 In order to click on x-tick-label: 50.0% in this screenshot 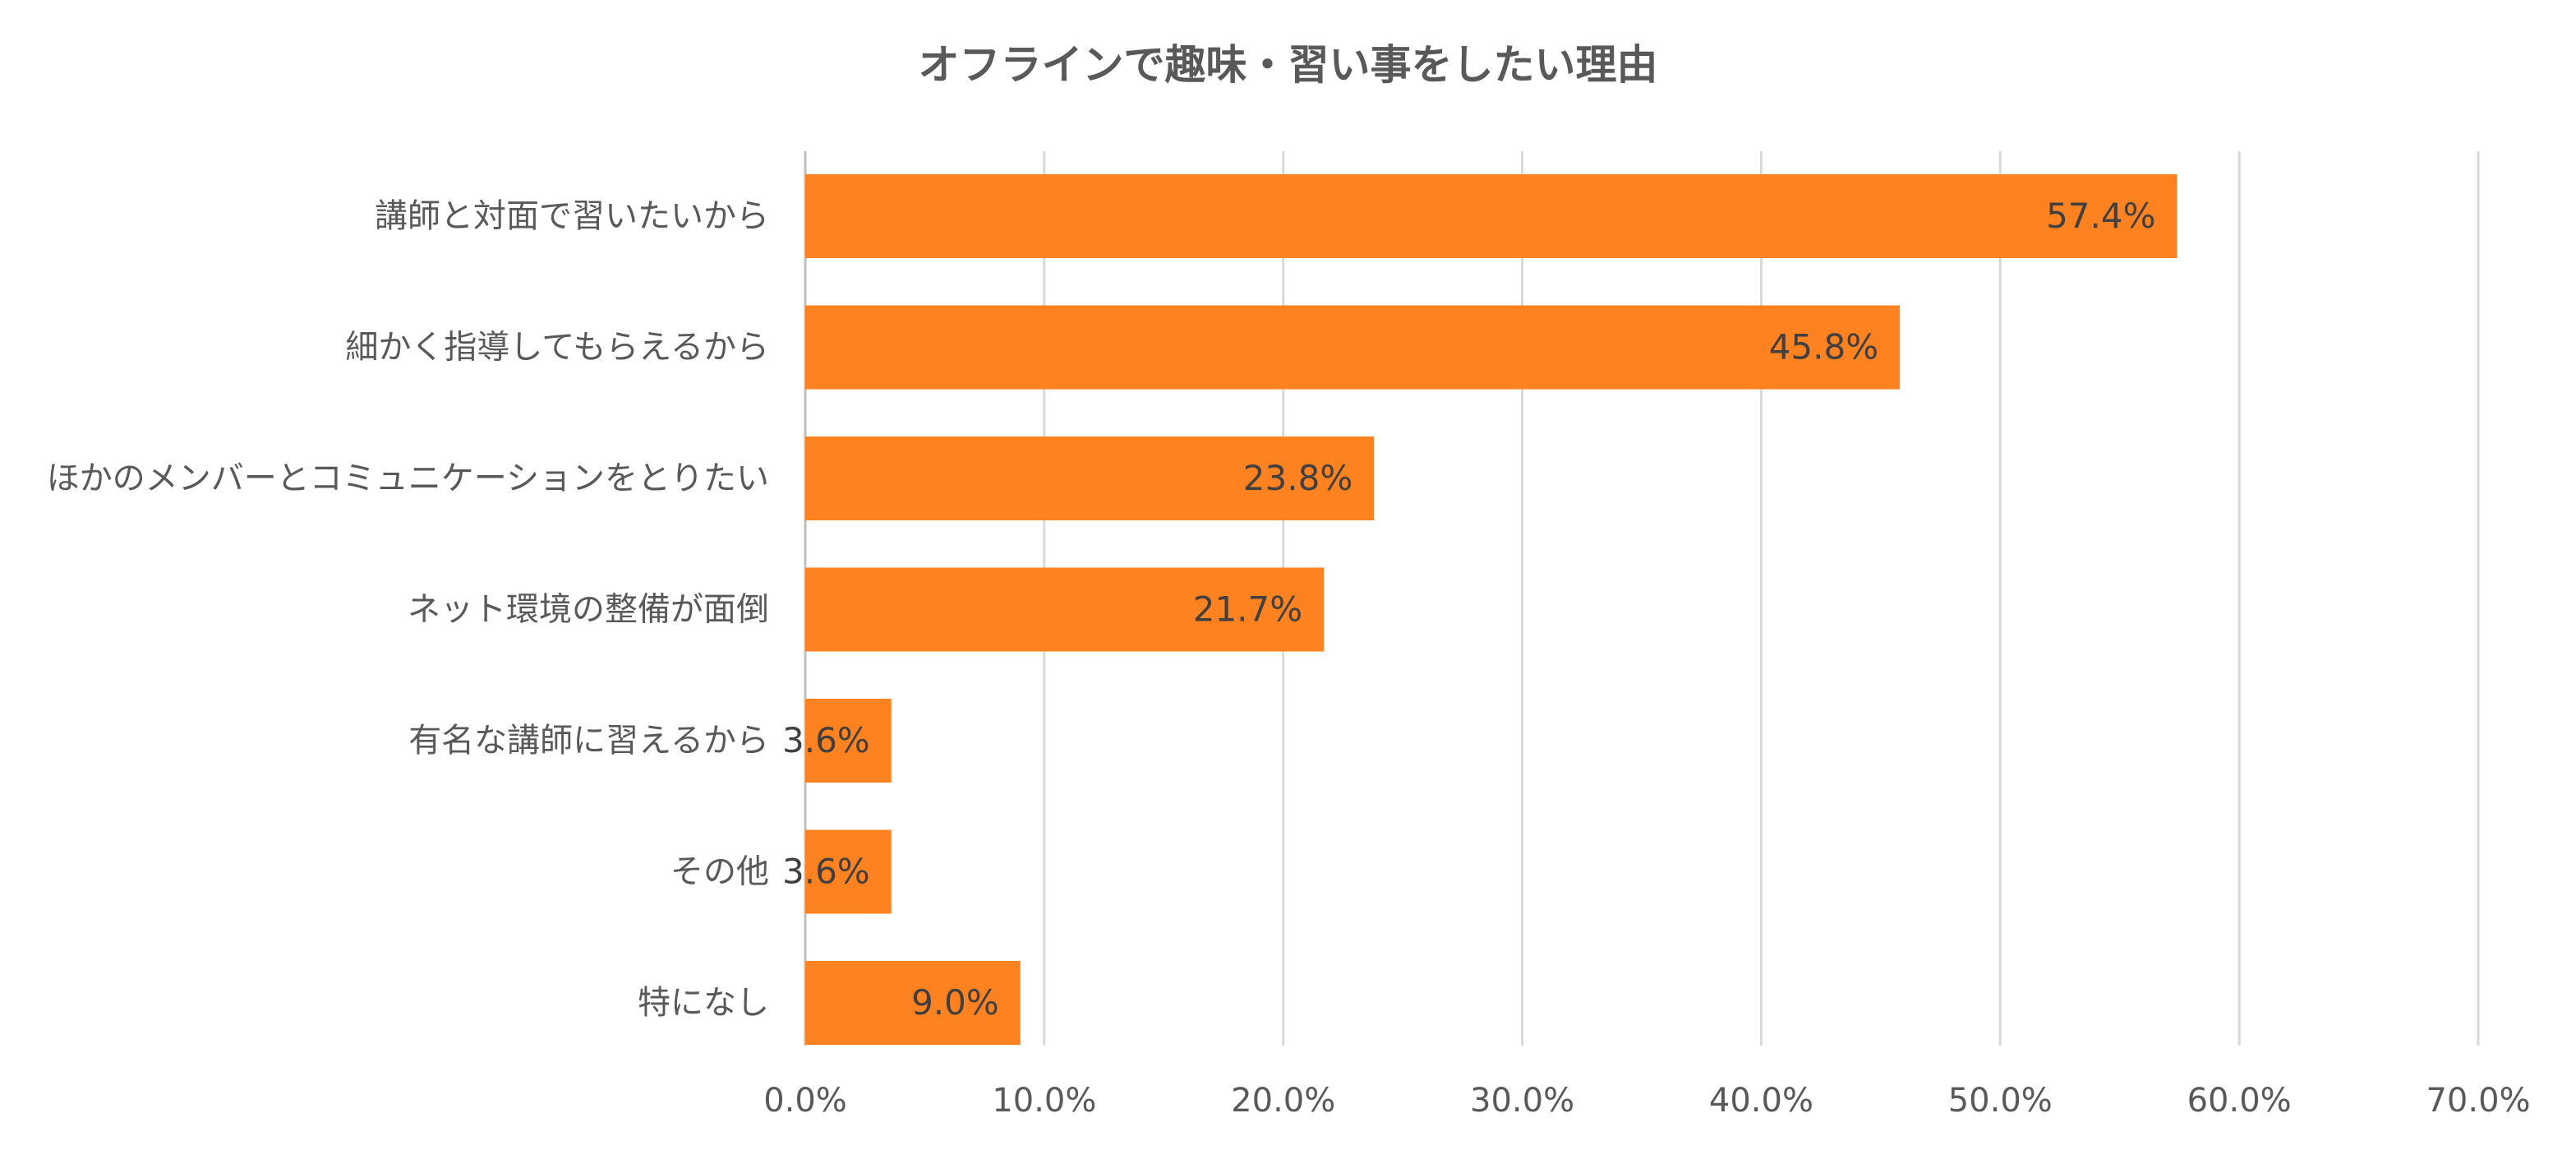, I will do `click(2000, 1101)`.